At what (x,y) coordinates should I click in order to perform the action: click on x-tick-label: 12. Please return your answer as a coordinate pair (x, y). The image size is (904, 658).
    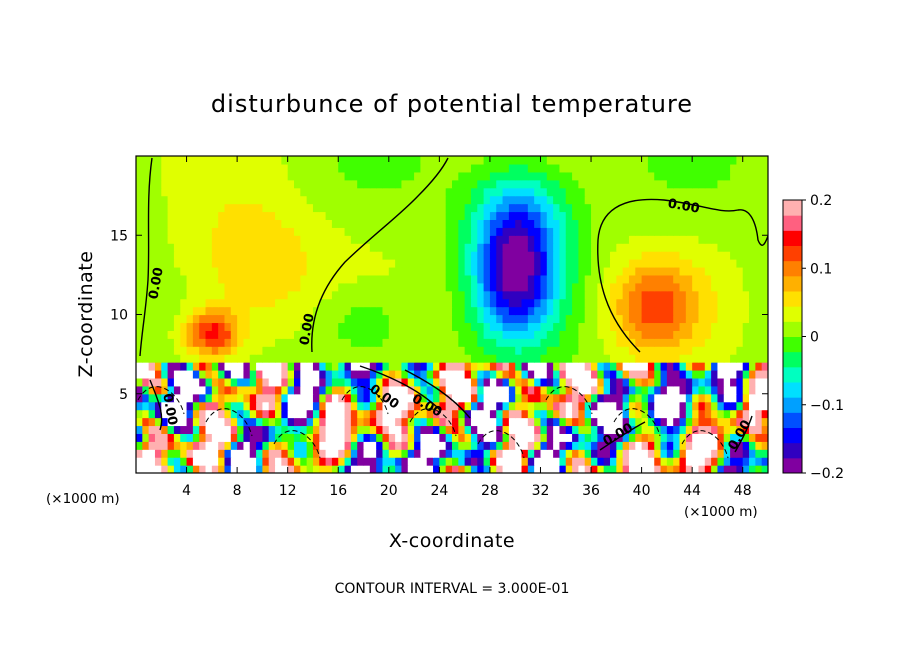
    Looking at the image, I should click on (288, 491).